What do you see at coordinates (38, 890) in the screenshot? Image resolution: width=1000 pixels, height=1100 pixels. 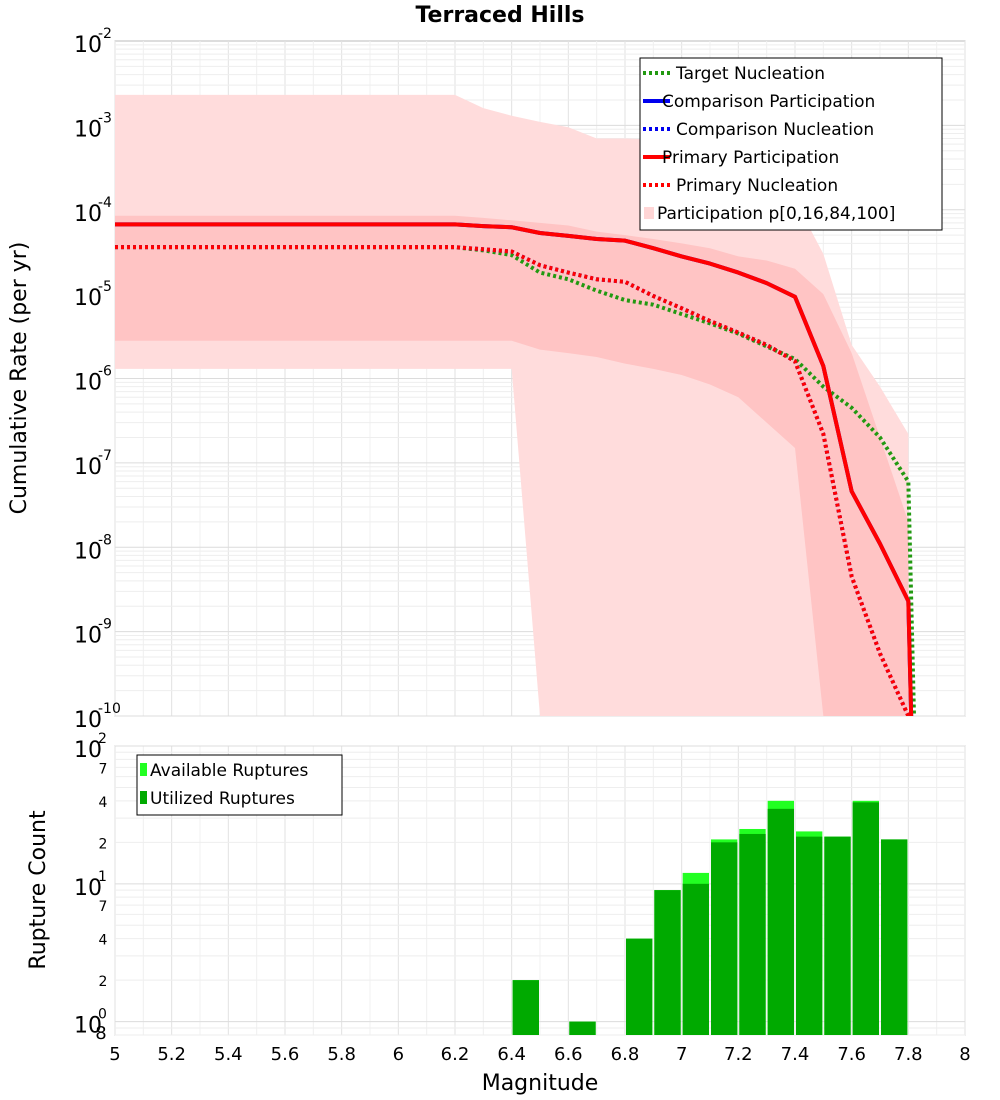 I see `count-y-axis-label: Rupture Count` at bounding box center [38, 890].